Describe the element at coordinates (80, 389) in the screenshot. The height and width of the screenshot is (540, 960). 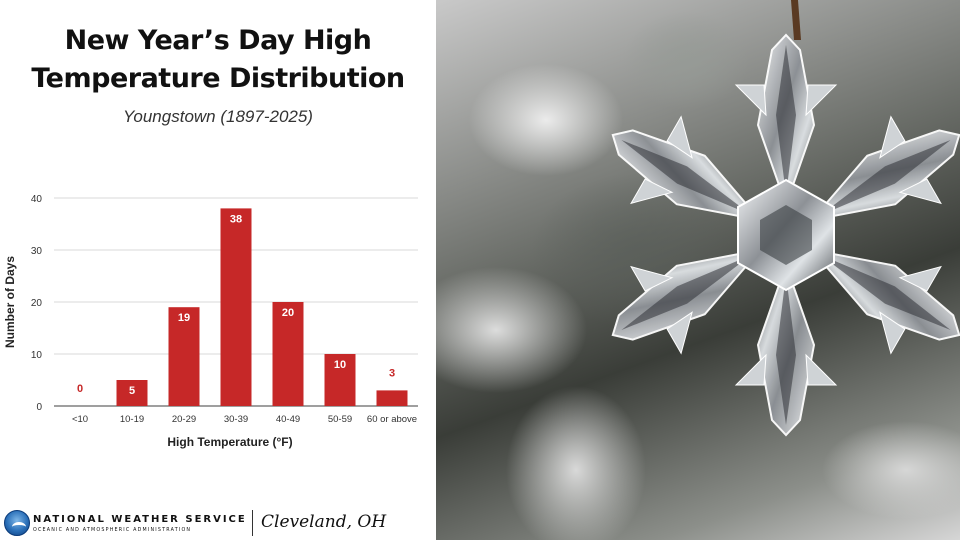
I see `data-label: 0` at that location.